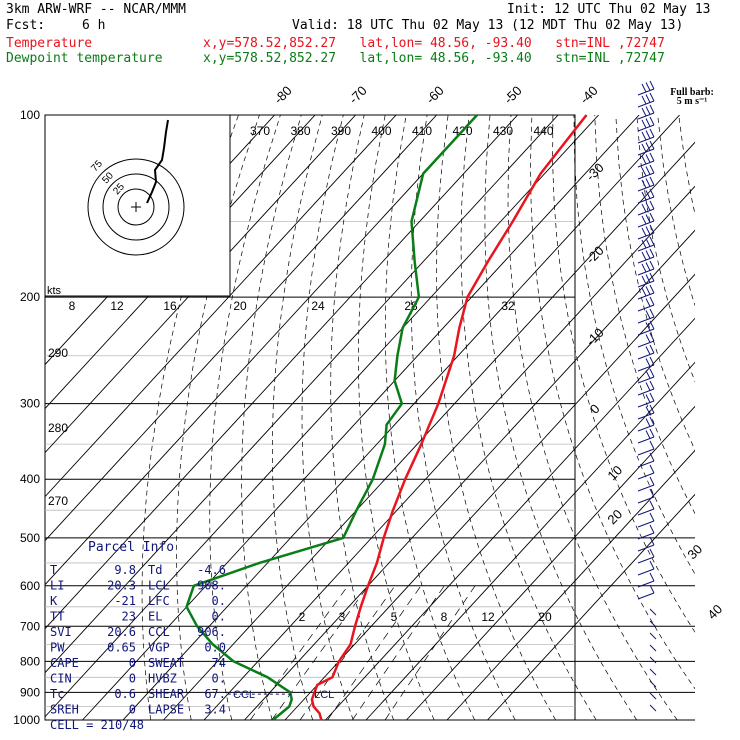  What do you see at coordinates (30, 626) in the screenshot?
I see `pressure-tick-label: 700` at bounding box center [30, 626].